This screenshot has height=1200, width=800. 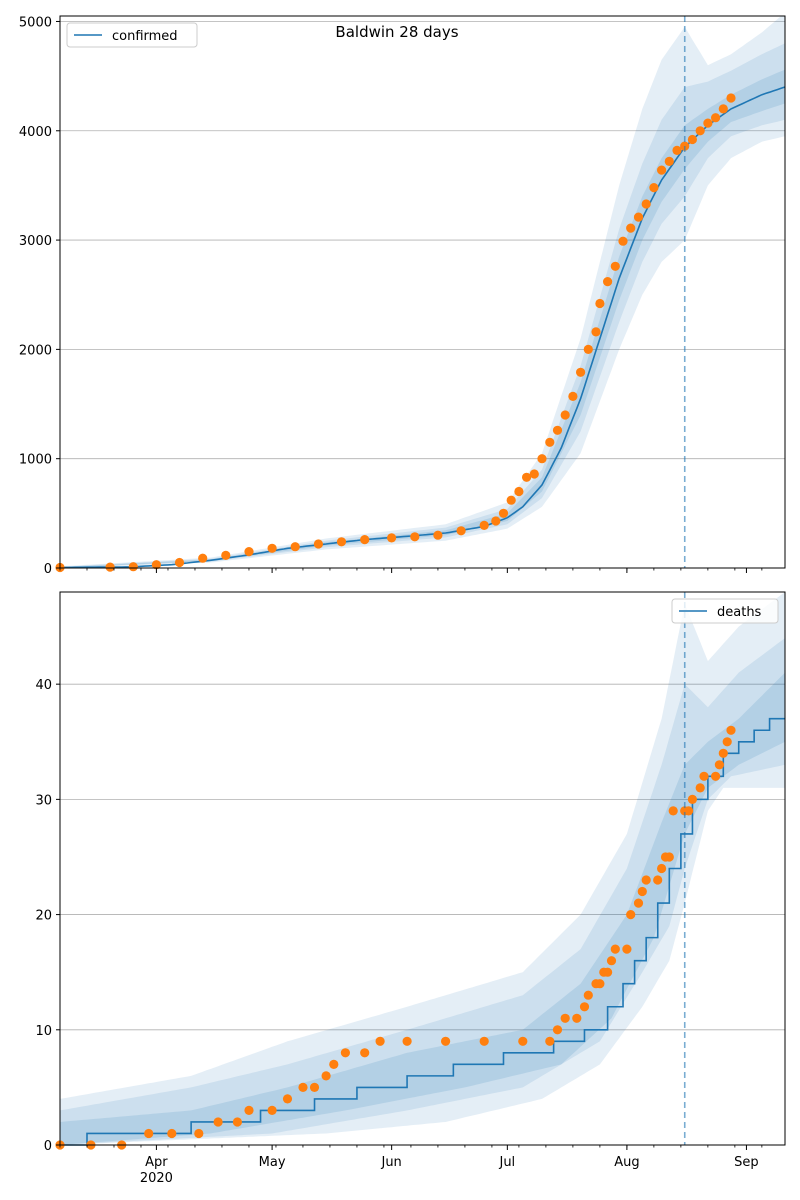 What do you see at coordinates (739, 612) in the screenshot?
I see `legend-label: deaths` at bounding box center [739, 612].